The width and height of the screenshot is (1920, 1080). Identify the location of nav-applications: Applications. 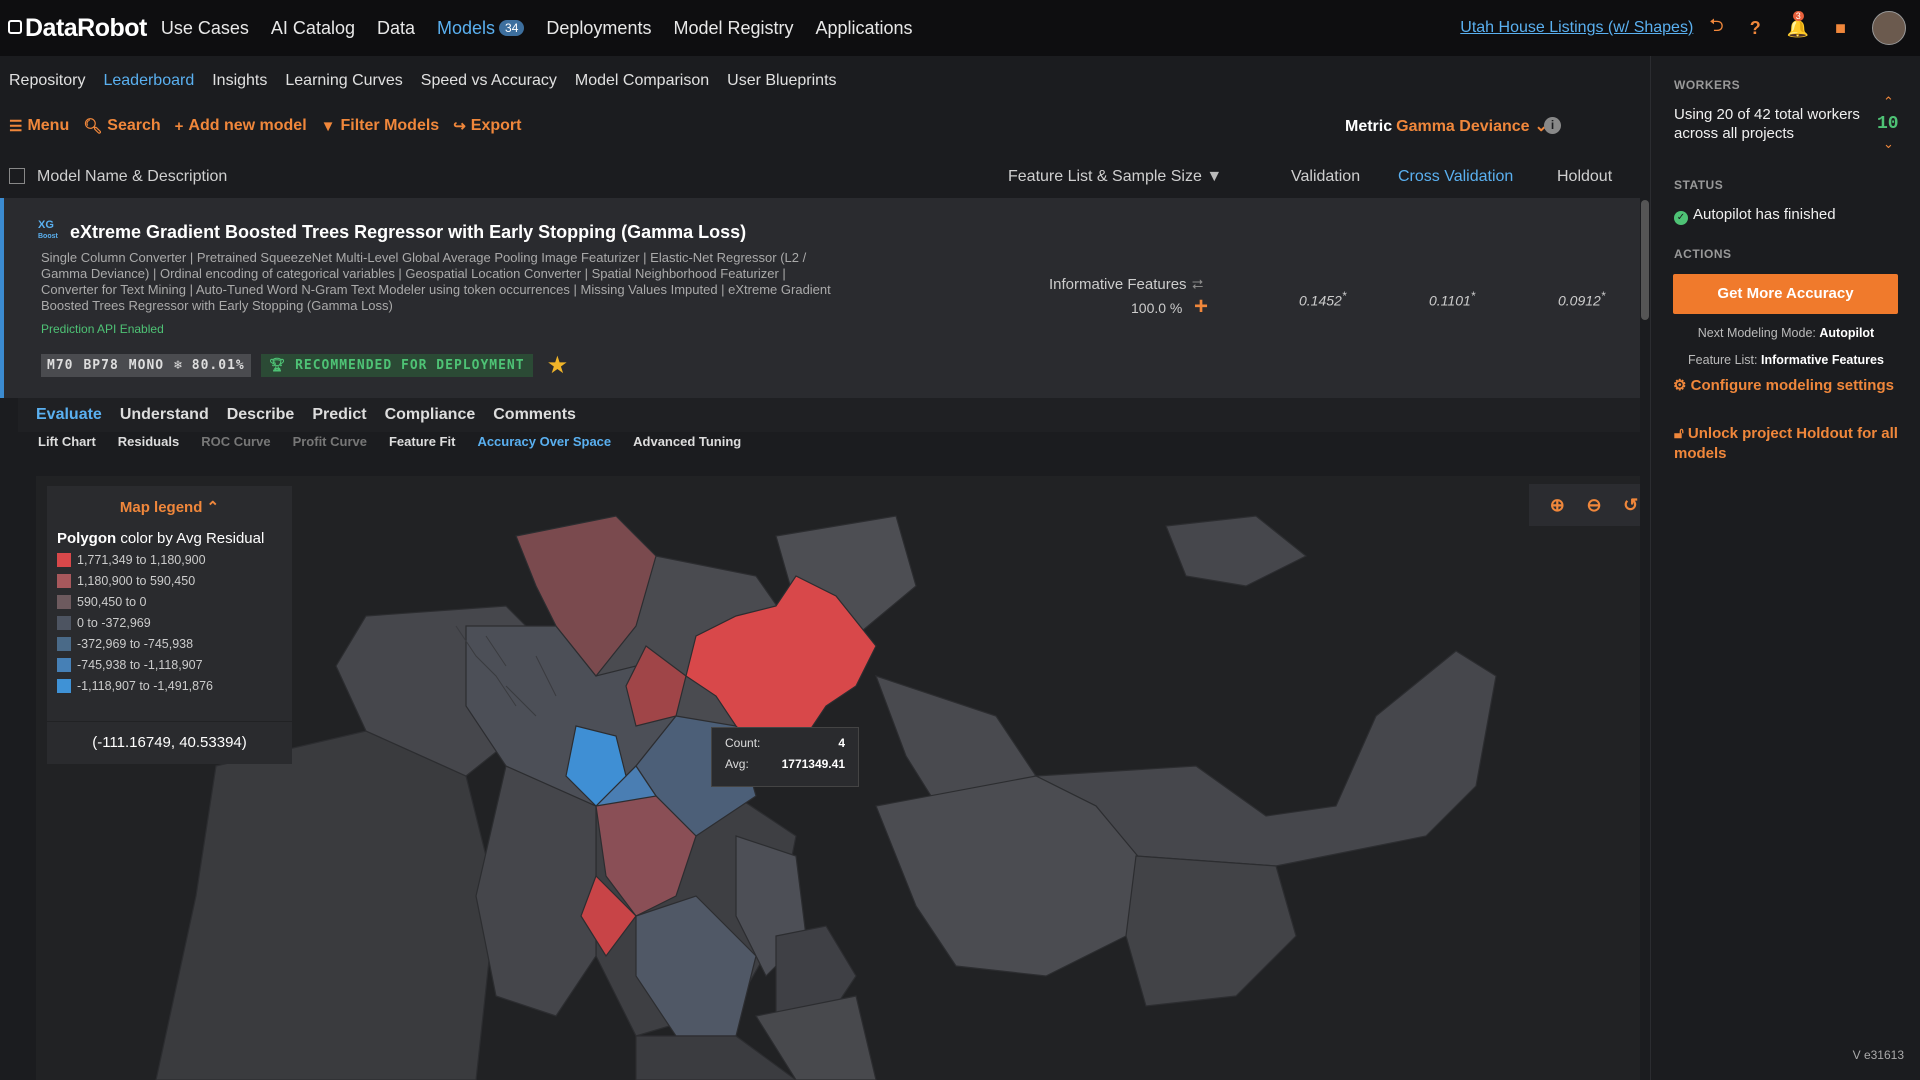
(864, 27).